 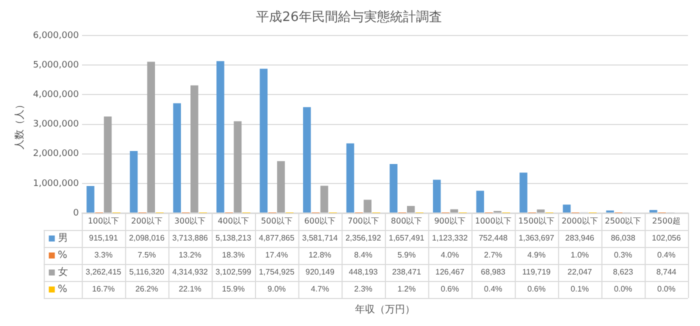 I want to click on data-label: 238,471, so click(x=407, y=272).